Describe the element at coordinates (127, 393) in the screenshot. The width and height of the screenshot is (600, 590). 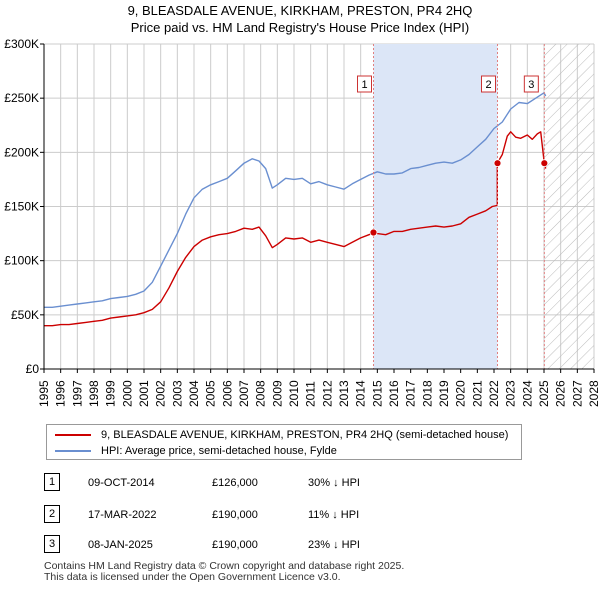
I see `x-tick-label: 2000` at that location.